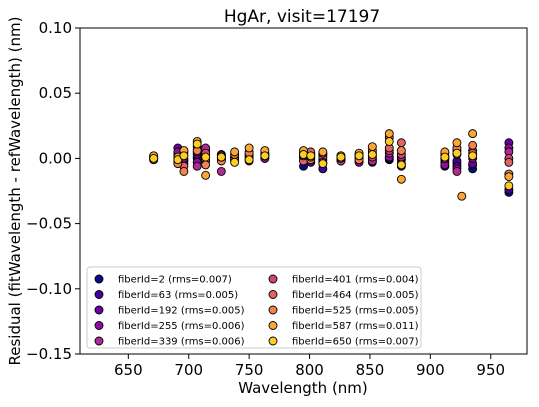 The width and height of the screenshot is (539, 407). What do you see at coordinates (188, 370) in the screenshot?
I see `x-tick-label: 700` at bounding box center [188, 370].